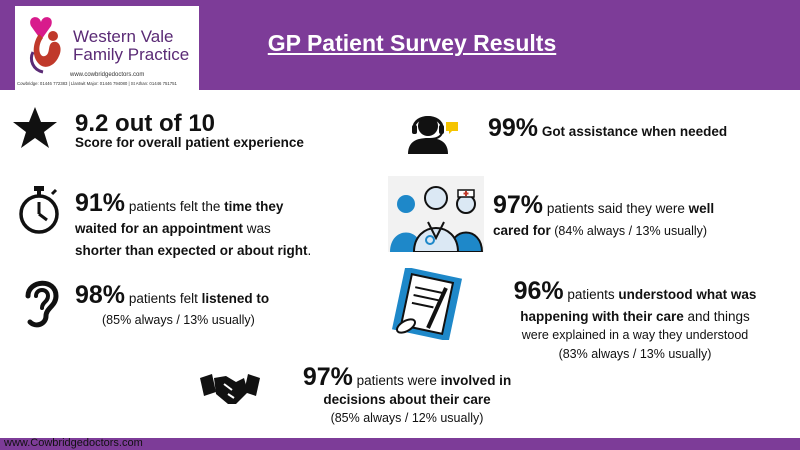 The width and height of the screenshot is (800, 450). What do you see at coordinates (617, 208) in the screenshot?
I see `stat-cared-pre: patients said they were` at bounding box center [617, 208].